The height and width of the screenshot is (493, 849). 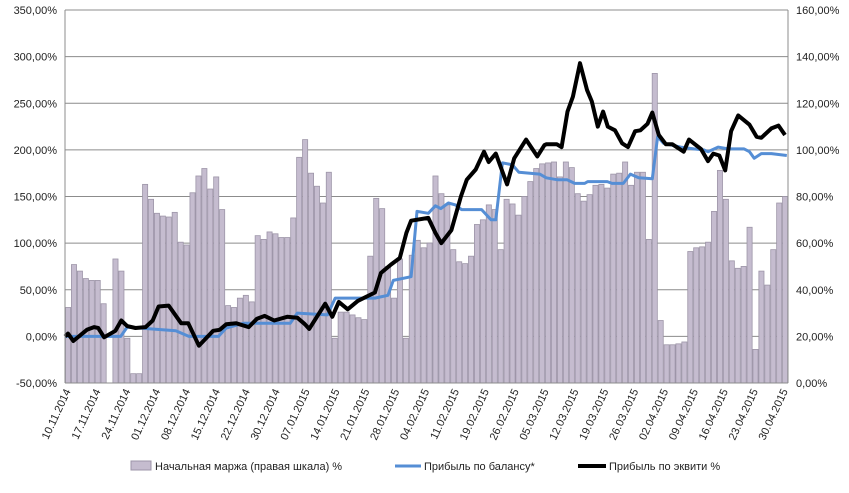 I want to click on x-tick-label: 30.04.2015, so click(x=774, y=414).